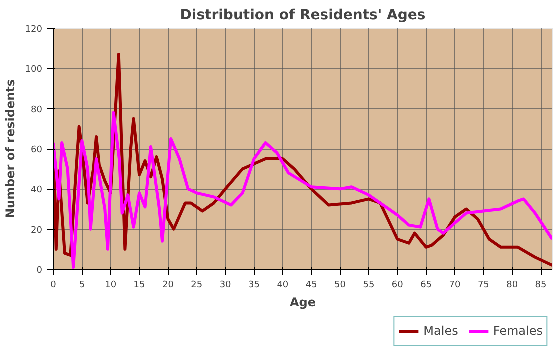 The width and height of the screenshot is (560, 353). Describe the element at coordinates (441, 331) in the screenshot. I see `legend-label: Males` at that location.